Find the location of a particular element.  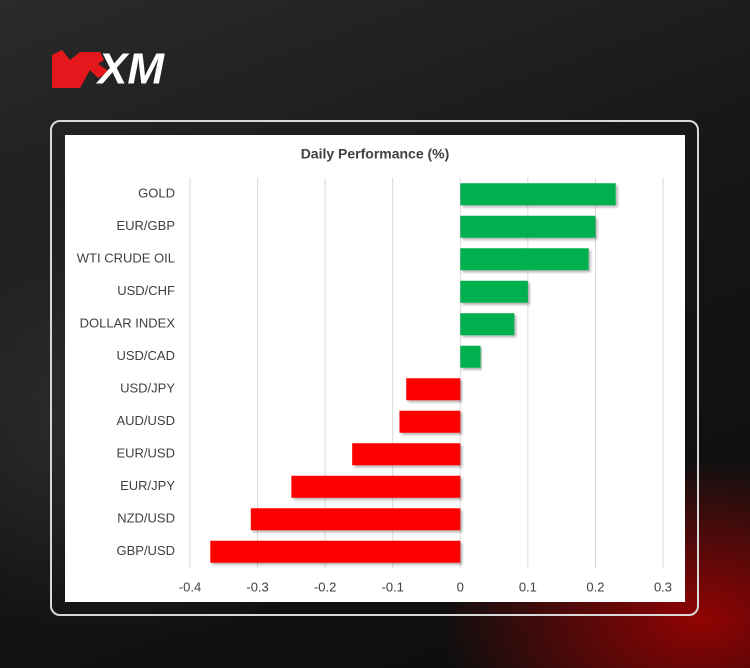

y-tick-label: DOLLAR INDEX is located at coordinates (128, 323).